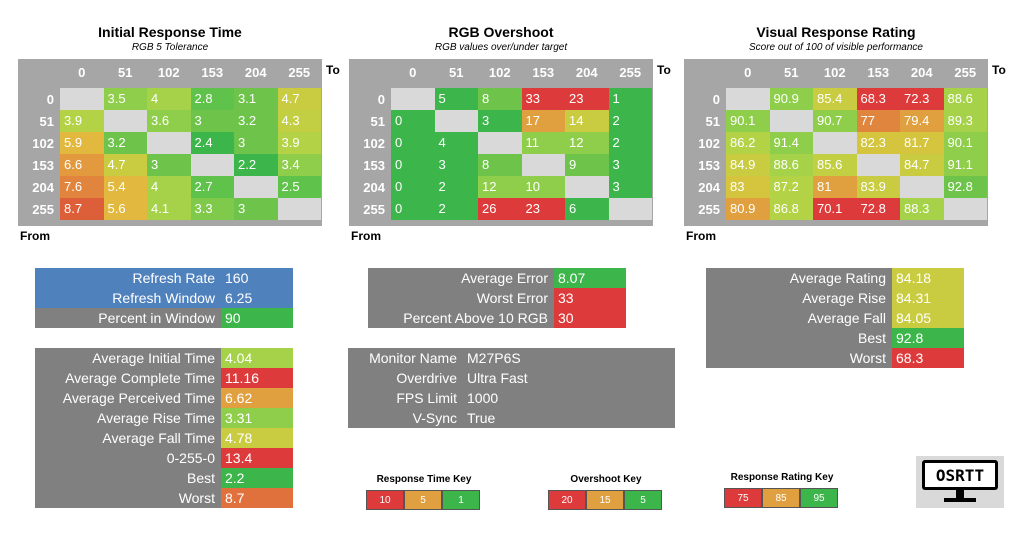 The width and height of the screenshot is (1024, 552). I want to click on stat-value: 4.78, so click(257, 438).